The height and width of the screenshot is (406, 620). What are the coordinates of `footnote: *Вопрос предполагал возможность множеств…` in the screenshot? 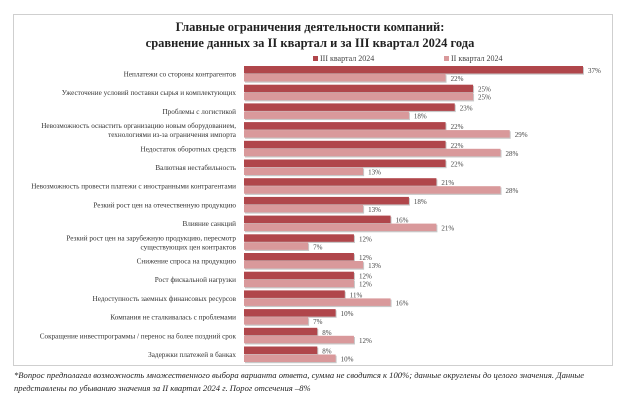 It's located at (299, 381).